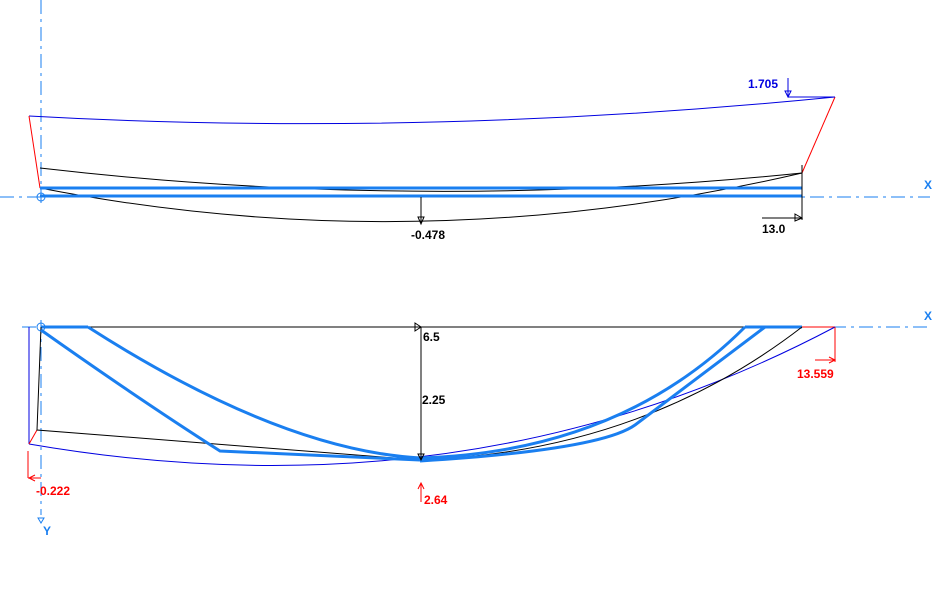 This screenshot has height=601, width=937. What do you see at coordinates (47, 531) in the screenshot?
I see `y-axis-label: Y` at bounding box center [47, 531].